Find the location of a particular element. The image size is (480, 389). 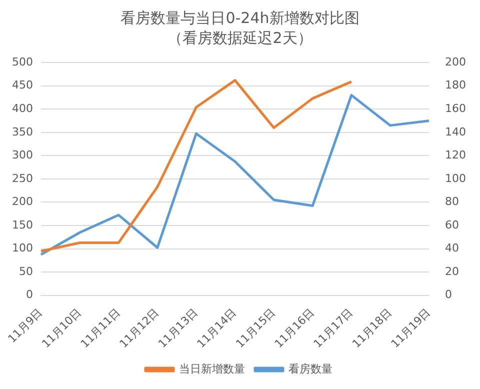

y2-tick-label: 180 is located at coordinates (455, 85).